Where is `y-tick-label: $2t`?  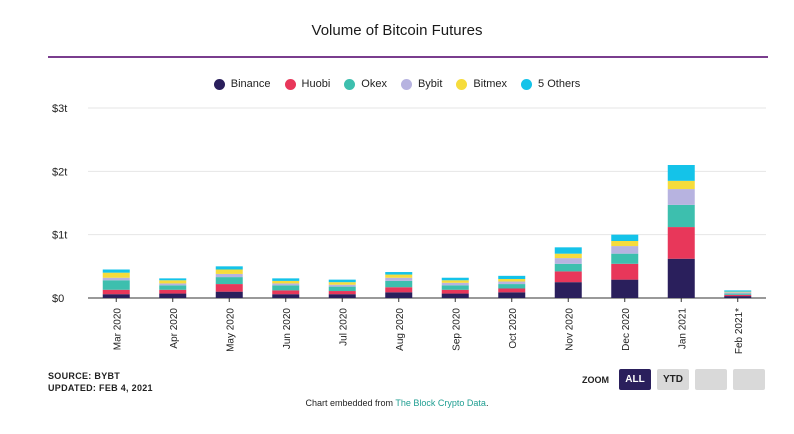
y-tick-label: $2t is located at coordinates (59, 172).